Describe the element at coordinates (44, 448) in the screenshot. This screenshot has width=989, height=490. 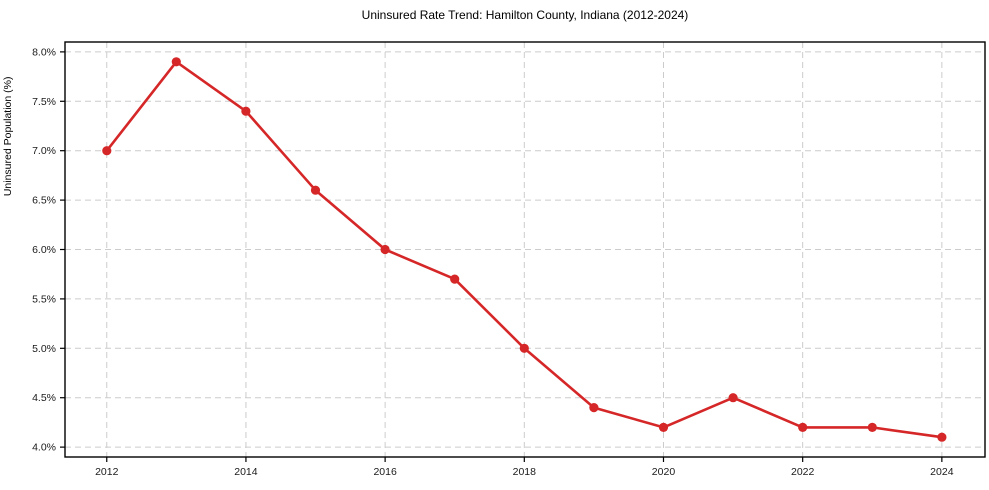
I see `y-tick-label: 4.0%` at that location.